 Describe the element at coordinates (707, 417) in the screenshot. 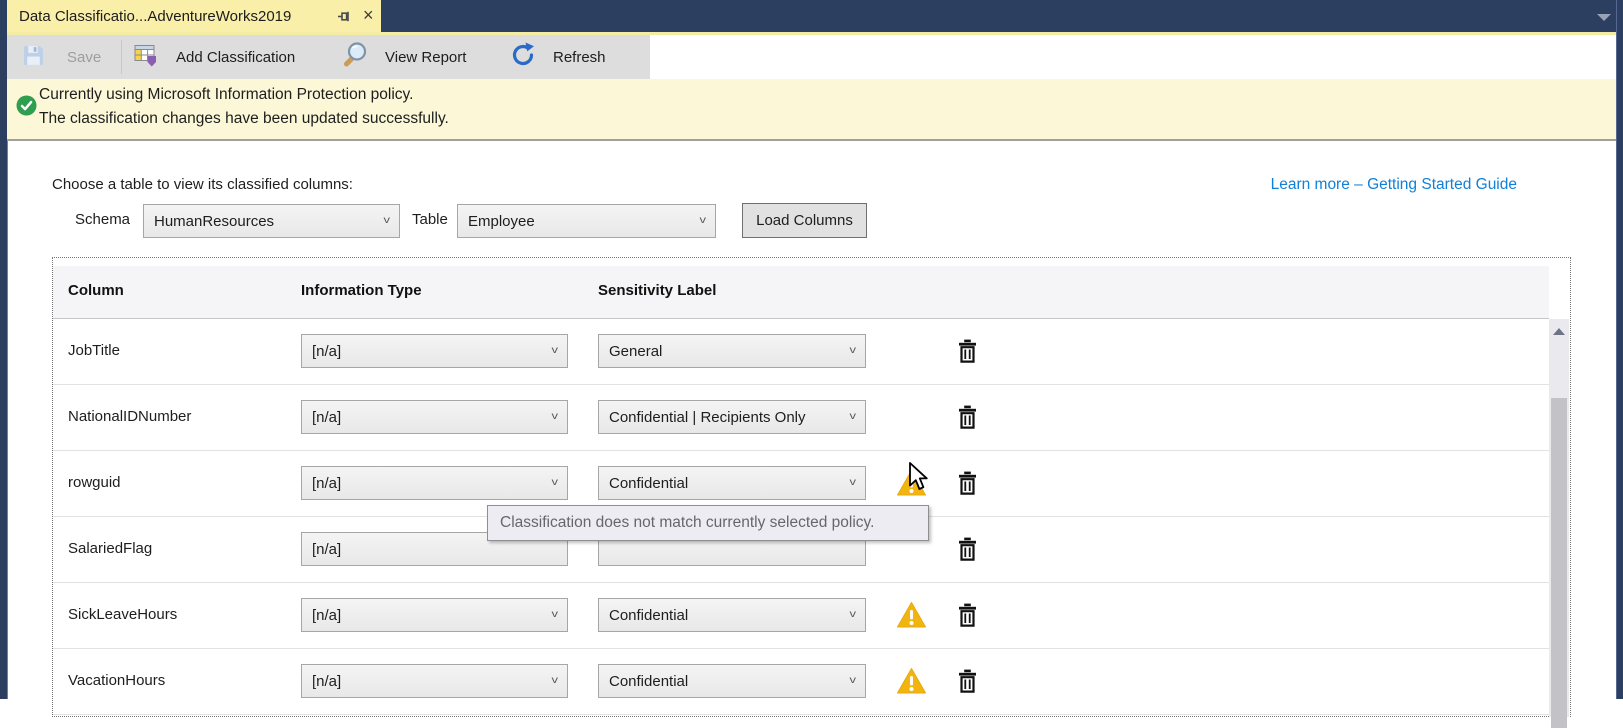

I see `sensitivity-label-value: Confidential | Recipients Only` at that location.